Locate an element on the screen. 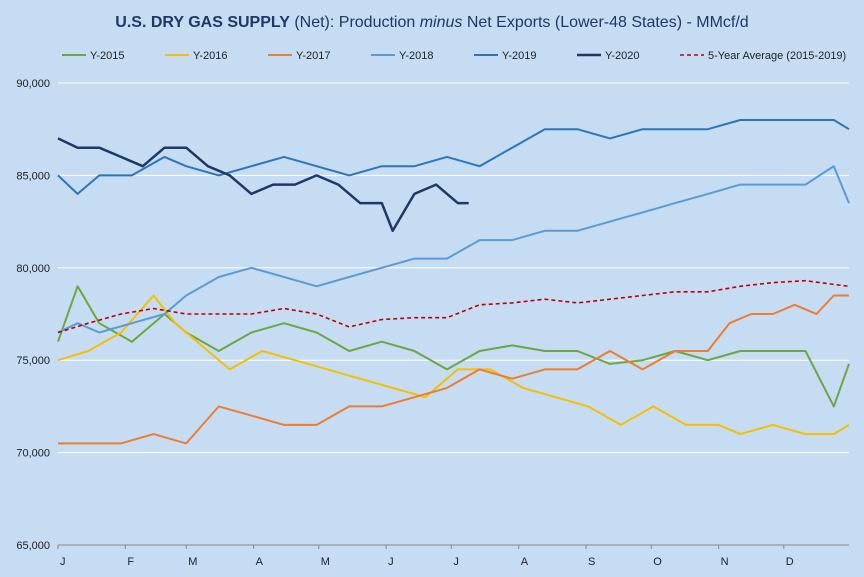  legend-item: Y-2018 is located at coordinates (402, 56).